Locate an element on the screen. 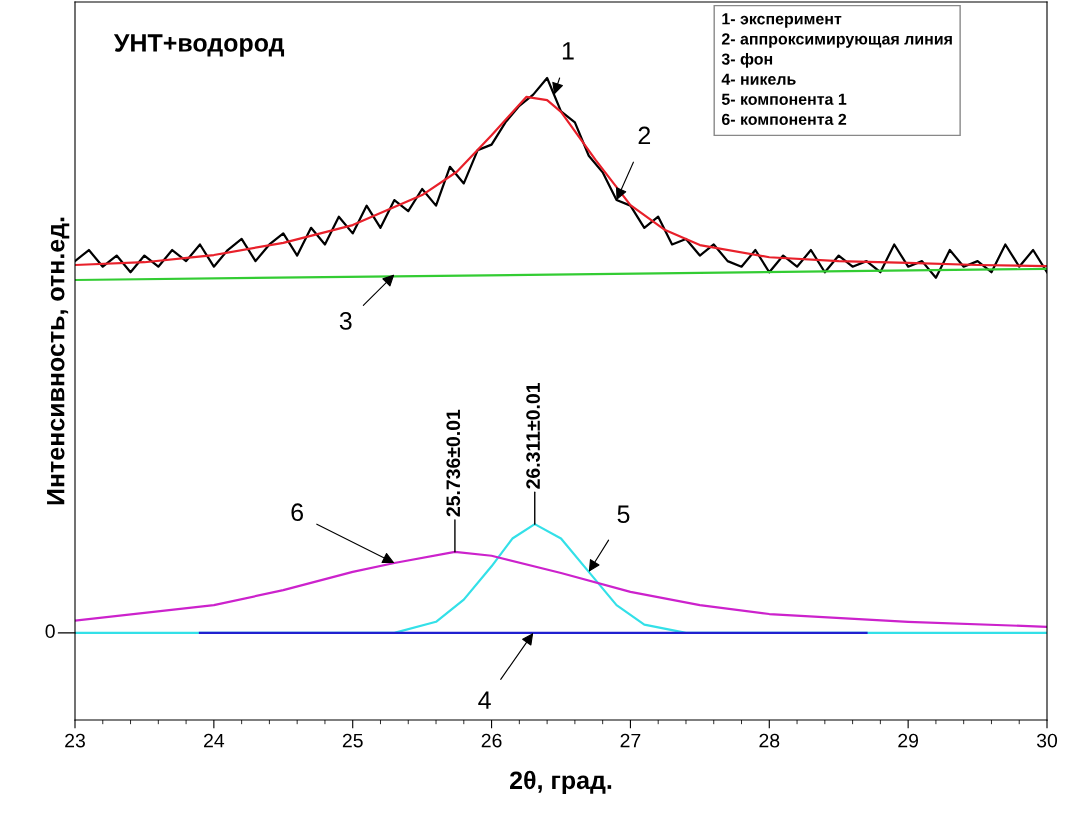 The height and width of the screenshot is (830, 1065). x-tick-label: 30 is located at coordinates (1047, 740).